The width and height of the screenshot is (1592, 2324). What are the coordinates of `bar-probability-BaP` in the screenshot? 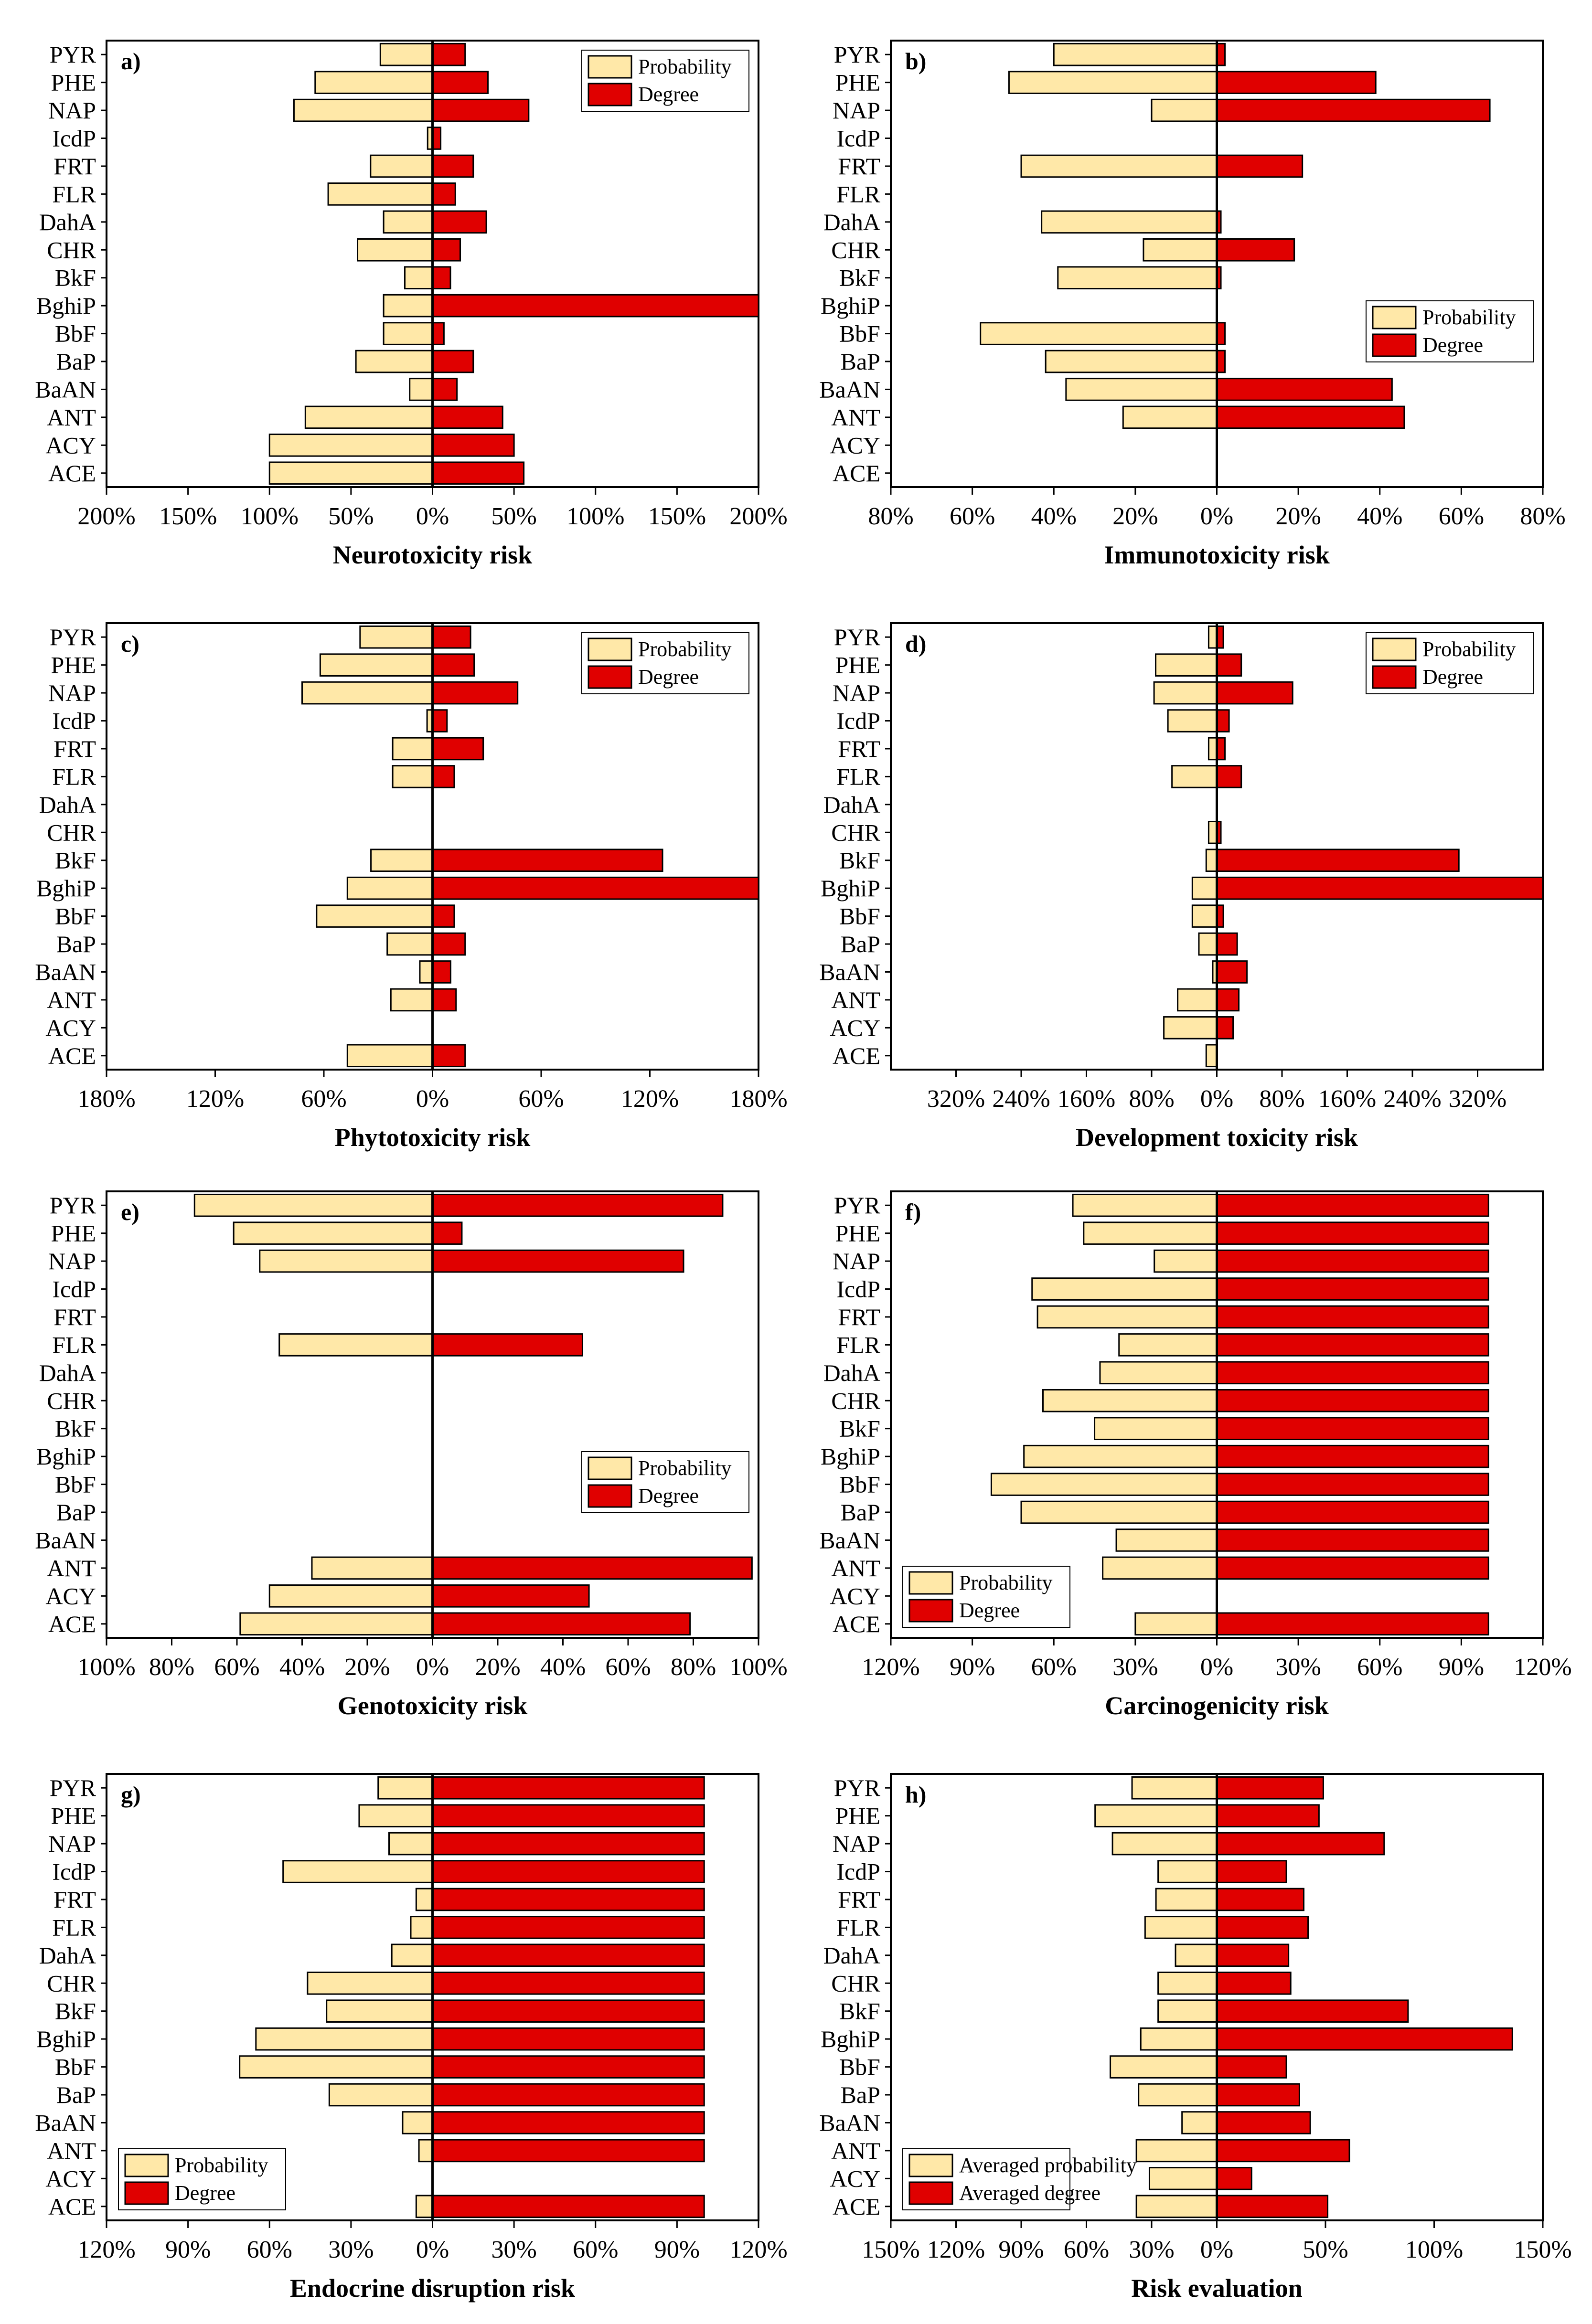 It's located at (380, 2095).